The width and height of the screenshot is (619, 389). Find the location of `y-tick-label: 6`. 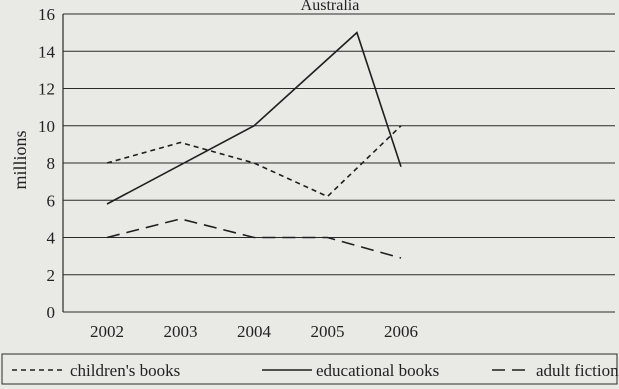

y-tick-label: 6 is located at coordinates (51, 200).